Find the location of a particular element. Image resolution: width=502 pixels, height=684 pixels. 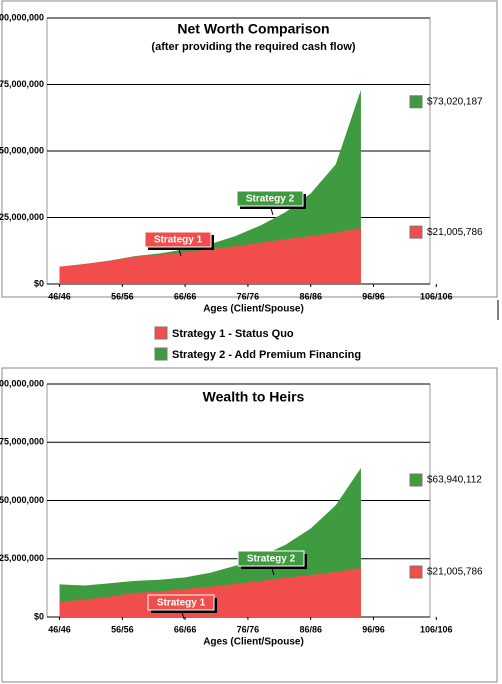

legend-label: Strategy 2 - Add Premium Financing is located at coordinates (266, 355).